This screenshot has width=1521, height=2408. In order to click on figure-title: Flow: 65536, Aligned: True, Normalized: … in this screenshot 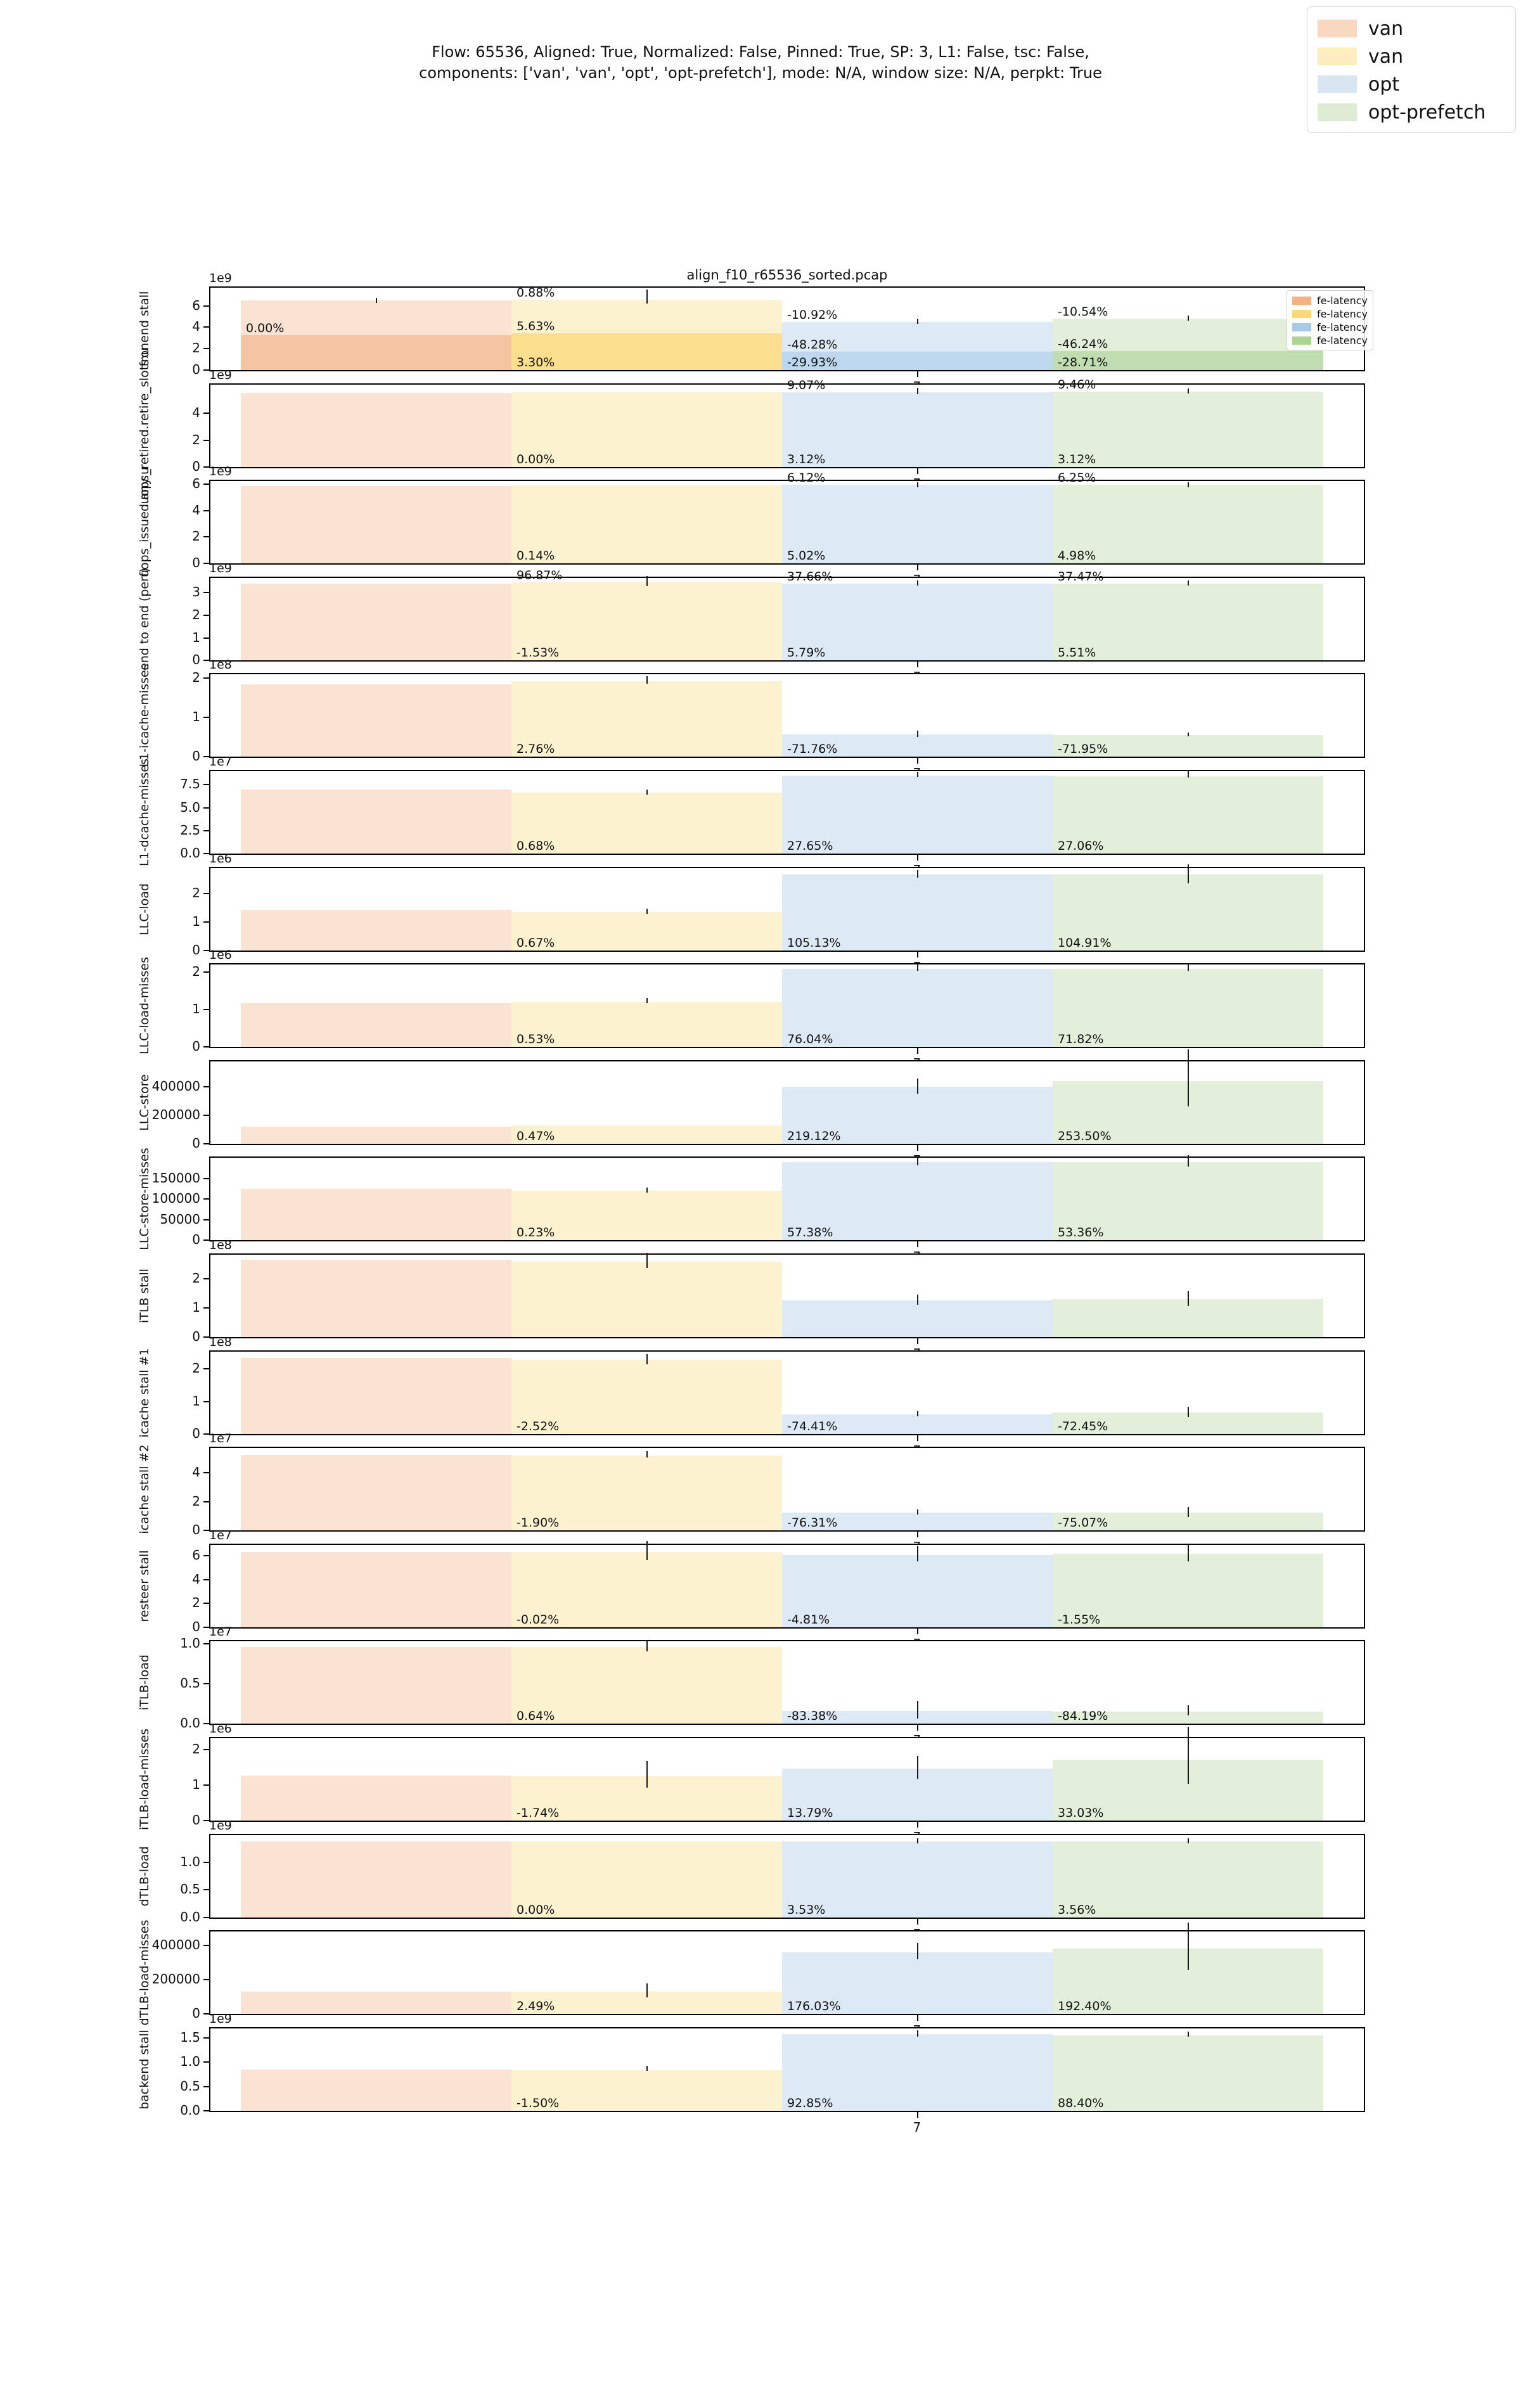, I will do `click(760, 63)`.